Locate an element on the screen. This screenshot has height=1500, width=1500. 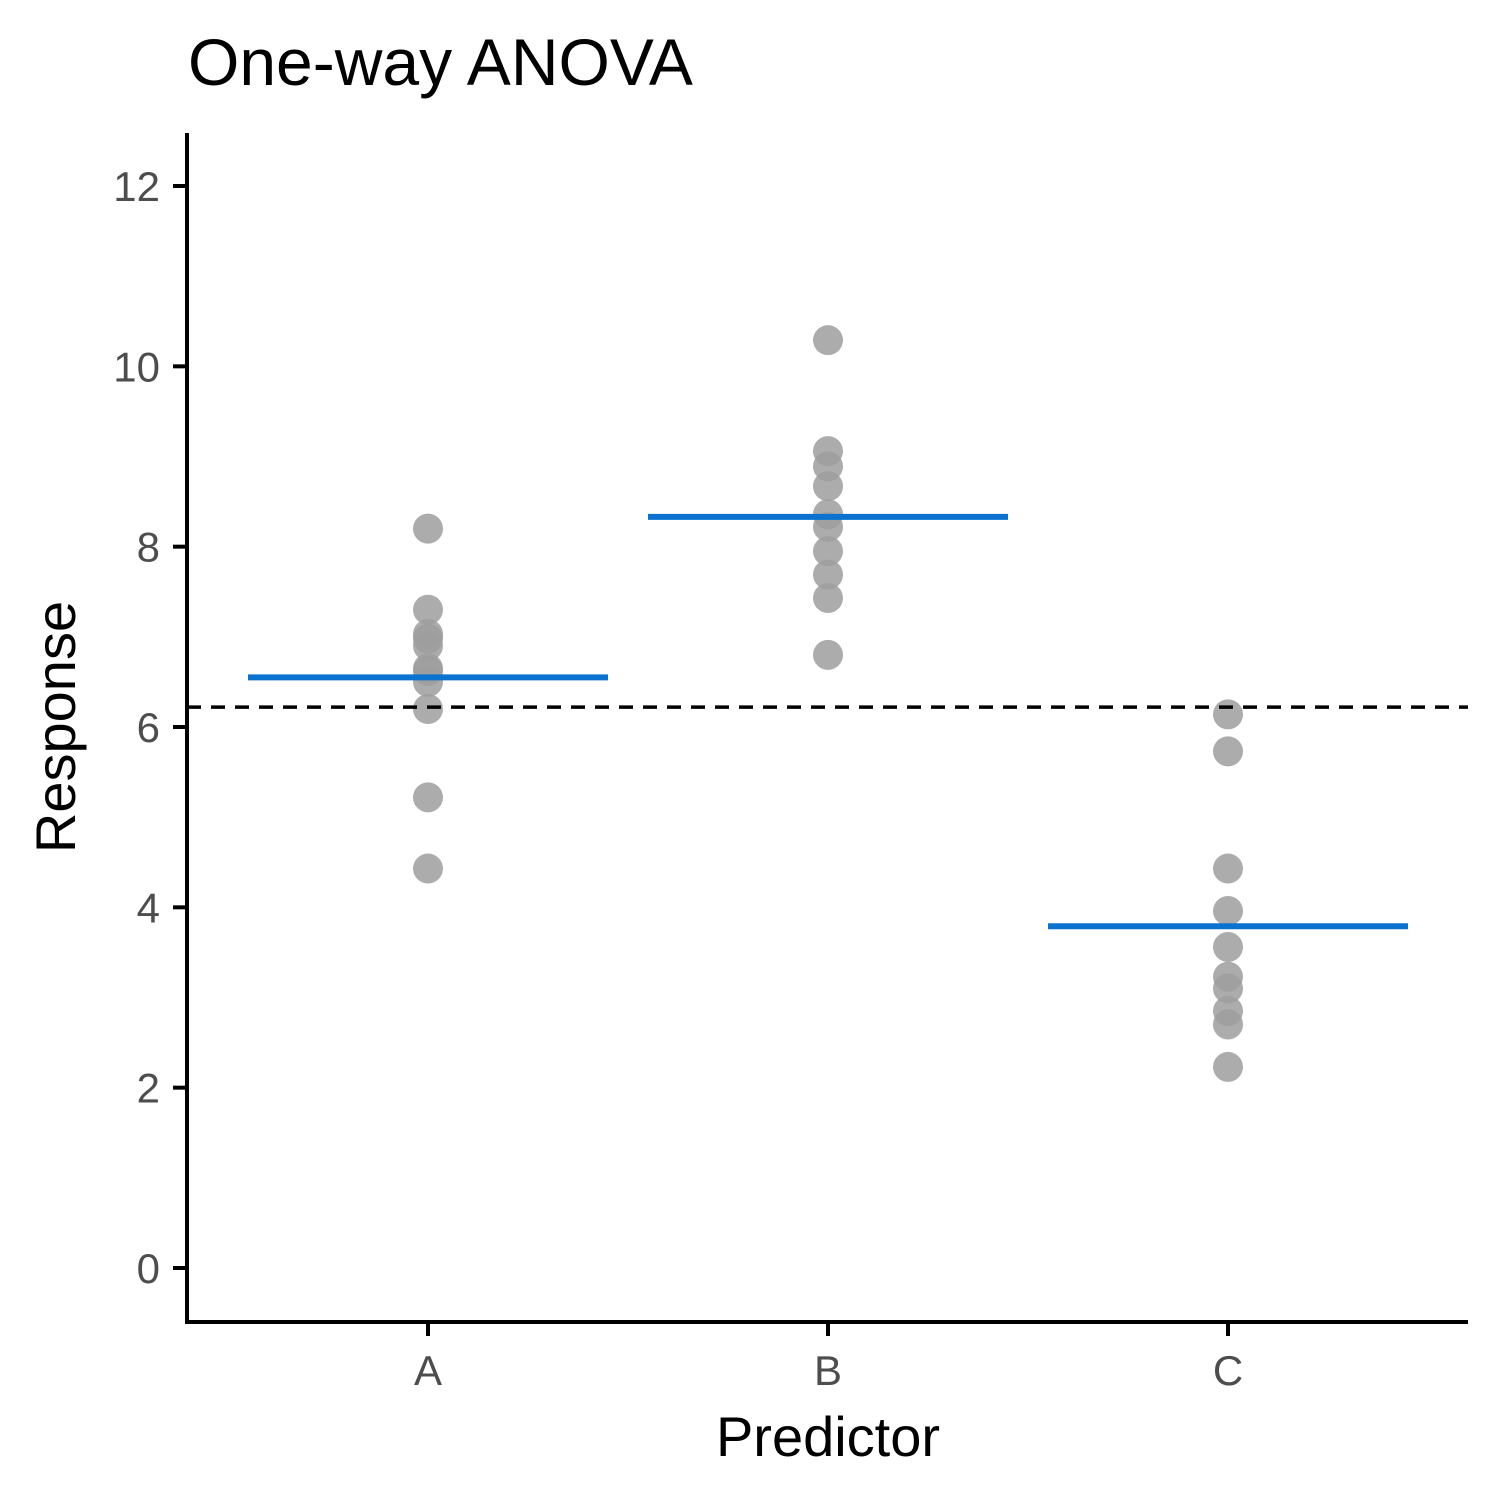
y-tick-label: 8 is located at coordinates (148, 547).